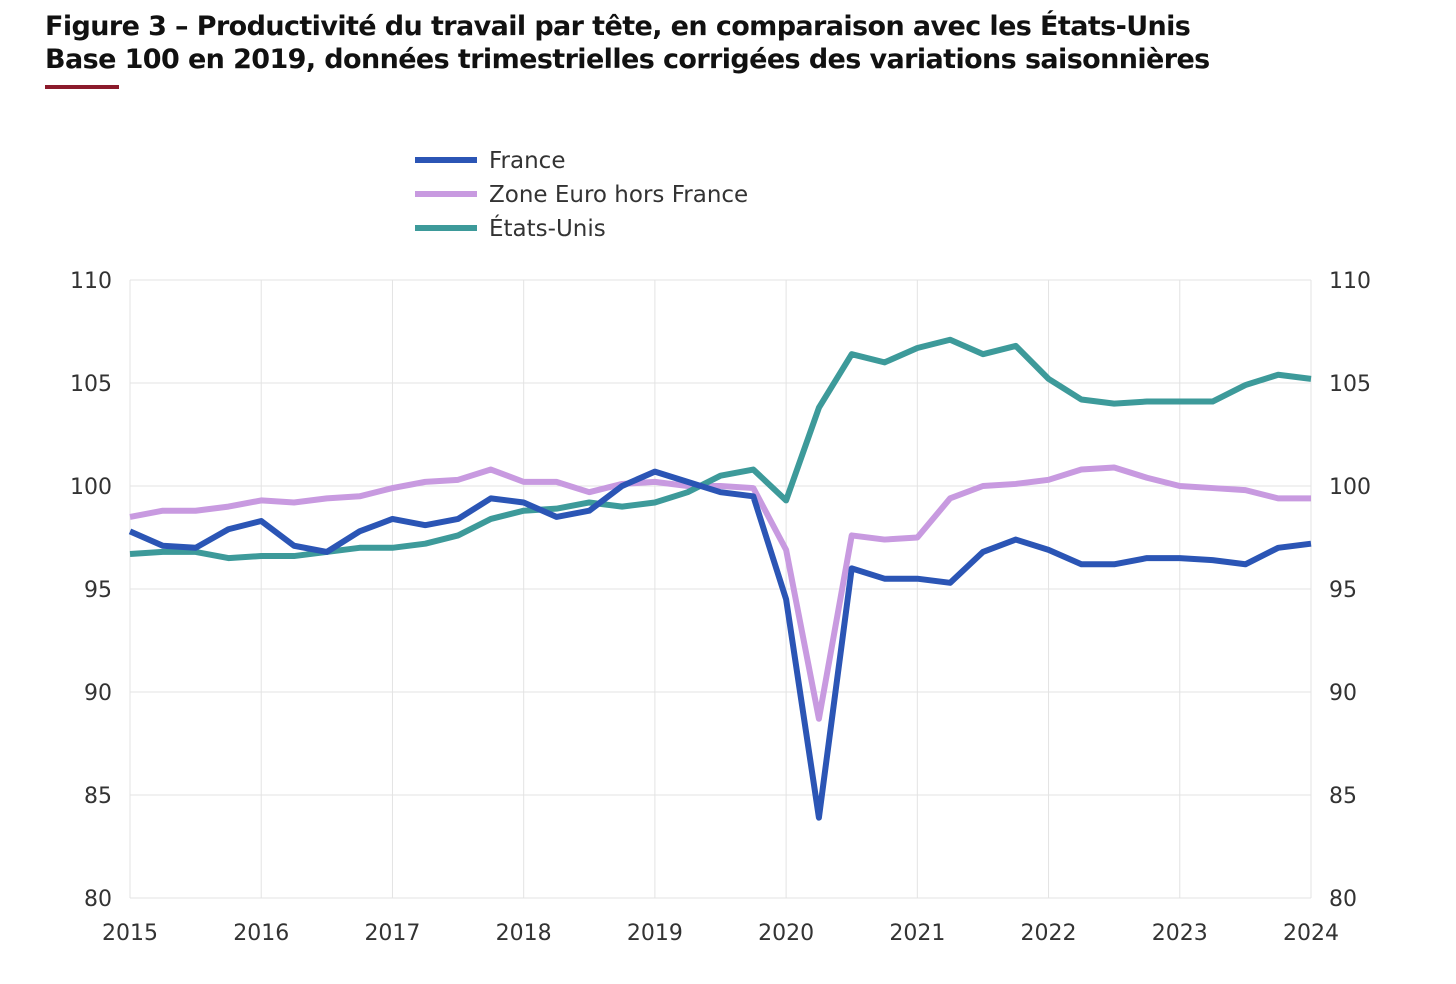 Image resolution: width=1456 pixels, height=984 pixels. I want to click on y-tick-label-left: 90, so click(98, 693).